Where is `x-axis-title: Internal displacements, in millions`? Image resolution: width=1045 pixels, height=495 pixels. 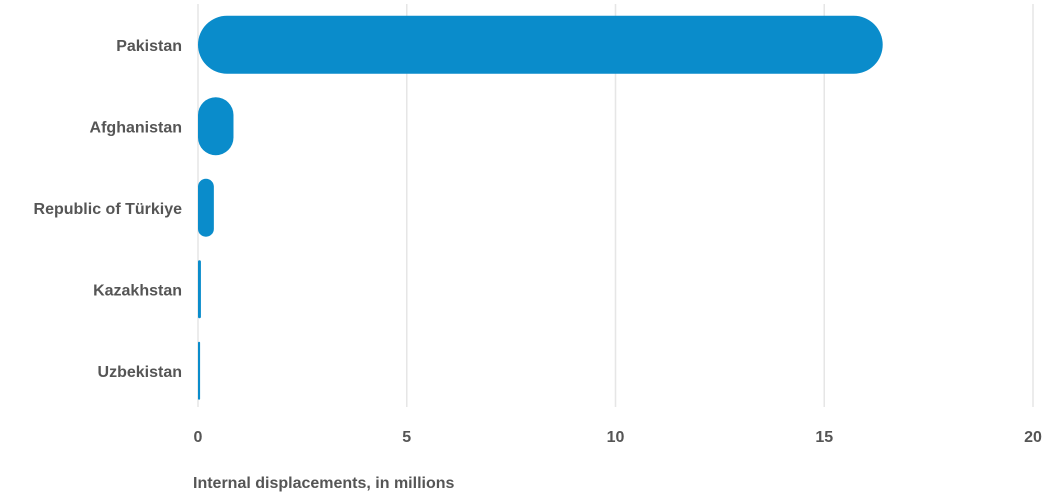
x-axis-title: Internal displacements, in millions is located at coordinates (324, 483).